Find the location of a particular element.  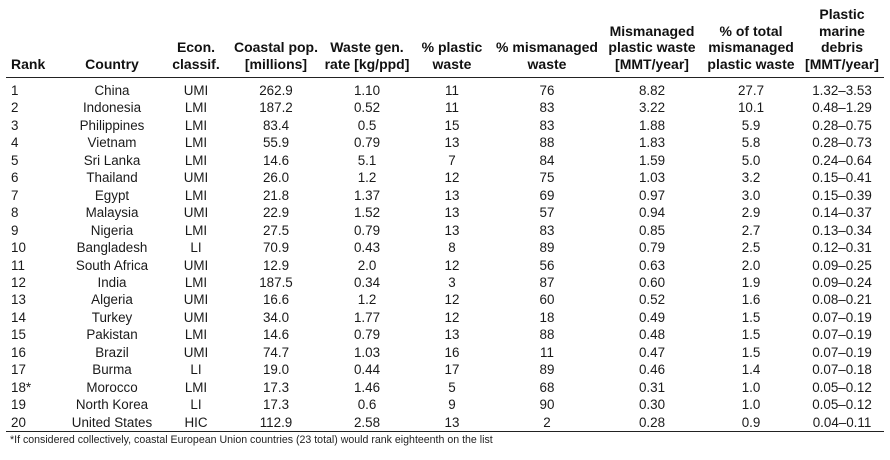

table-row: 9 Nigeria LMI 27.5 0.79 13 83 0.85 2.7 0.13–0.34 is located at coordinates (445, 230).